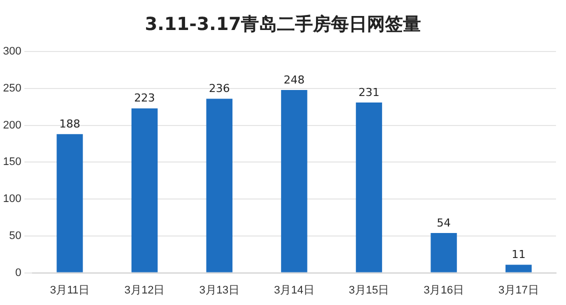 Image resolution: width=566 pixels, height=305 pixels. What do you see at coordinates (443, 223) in the screenshot?
I see `data-label: 54` at bounding box center [443, 223].